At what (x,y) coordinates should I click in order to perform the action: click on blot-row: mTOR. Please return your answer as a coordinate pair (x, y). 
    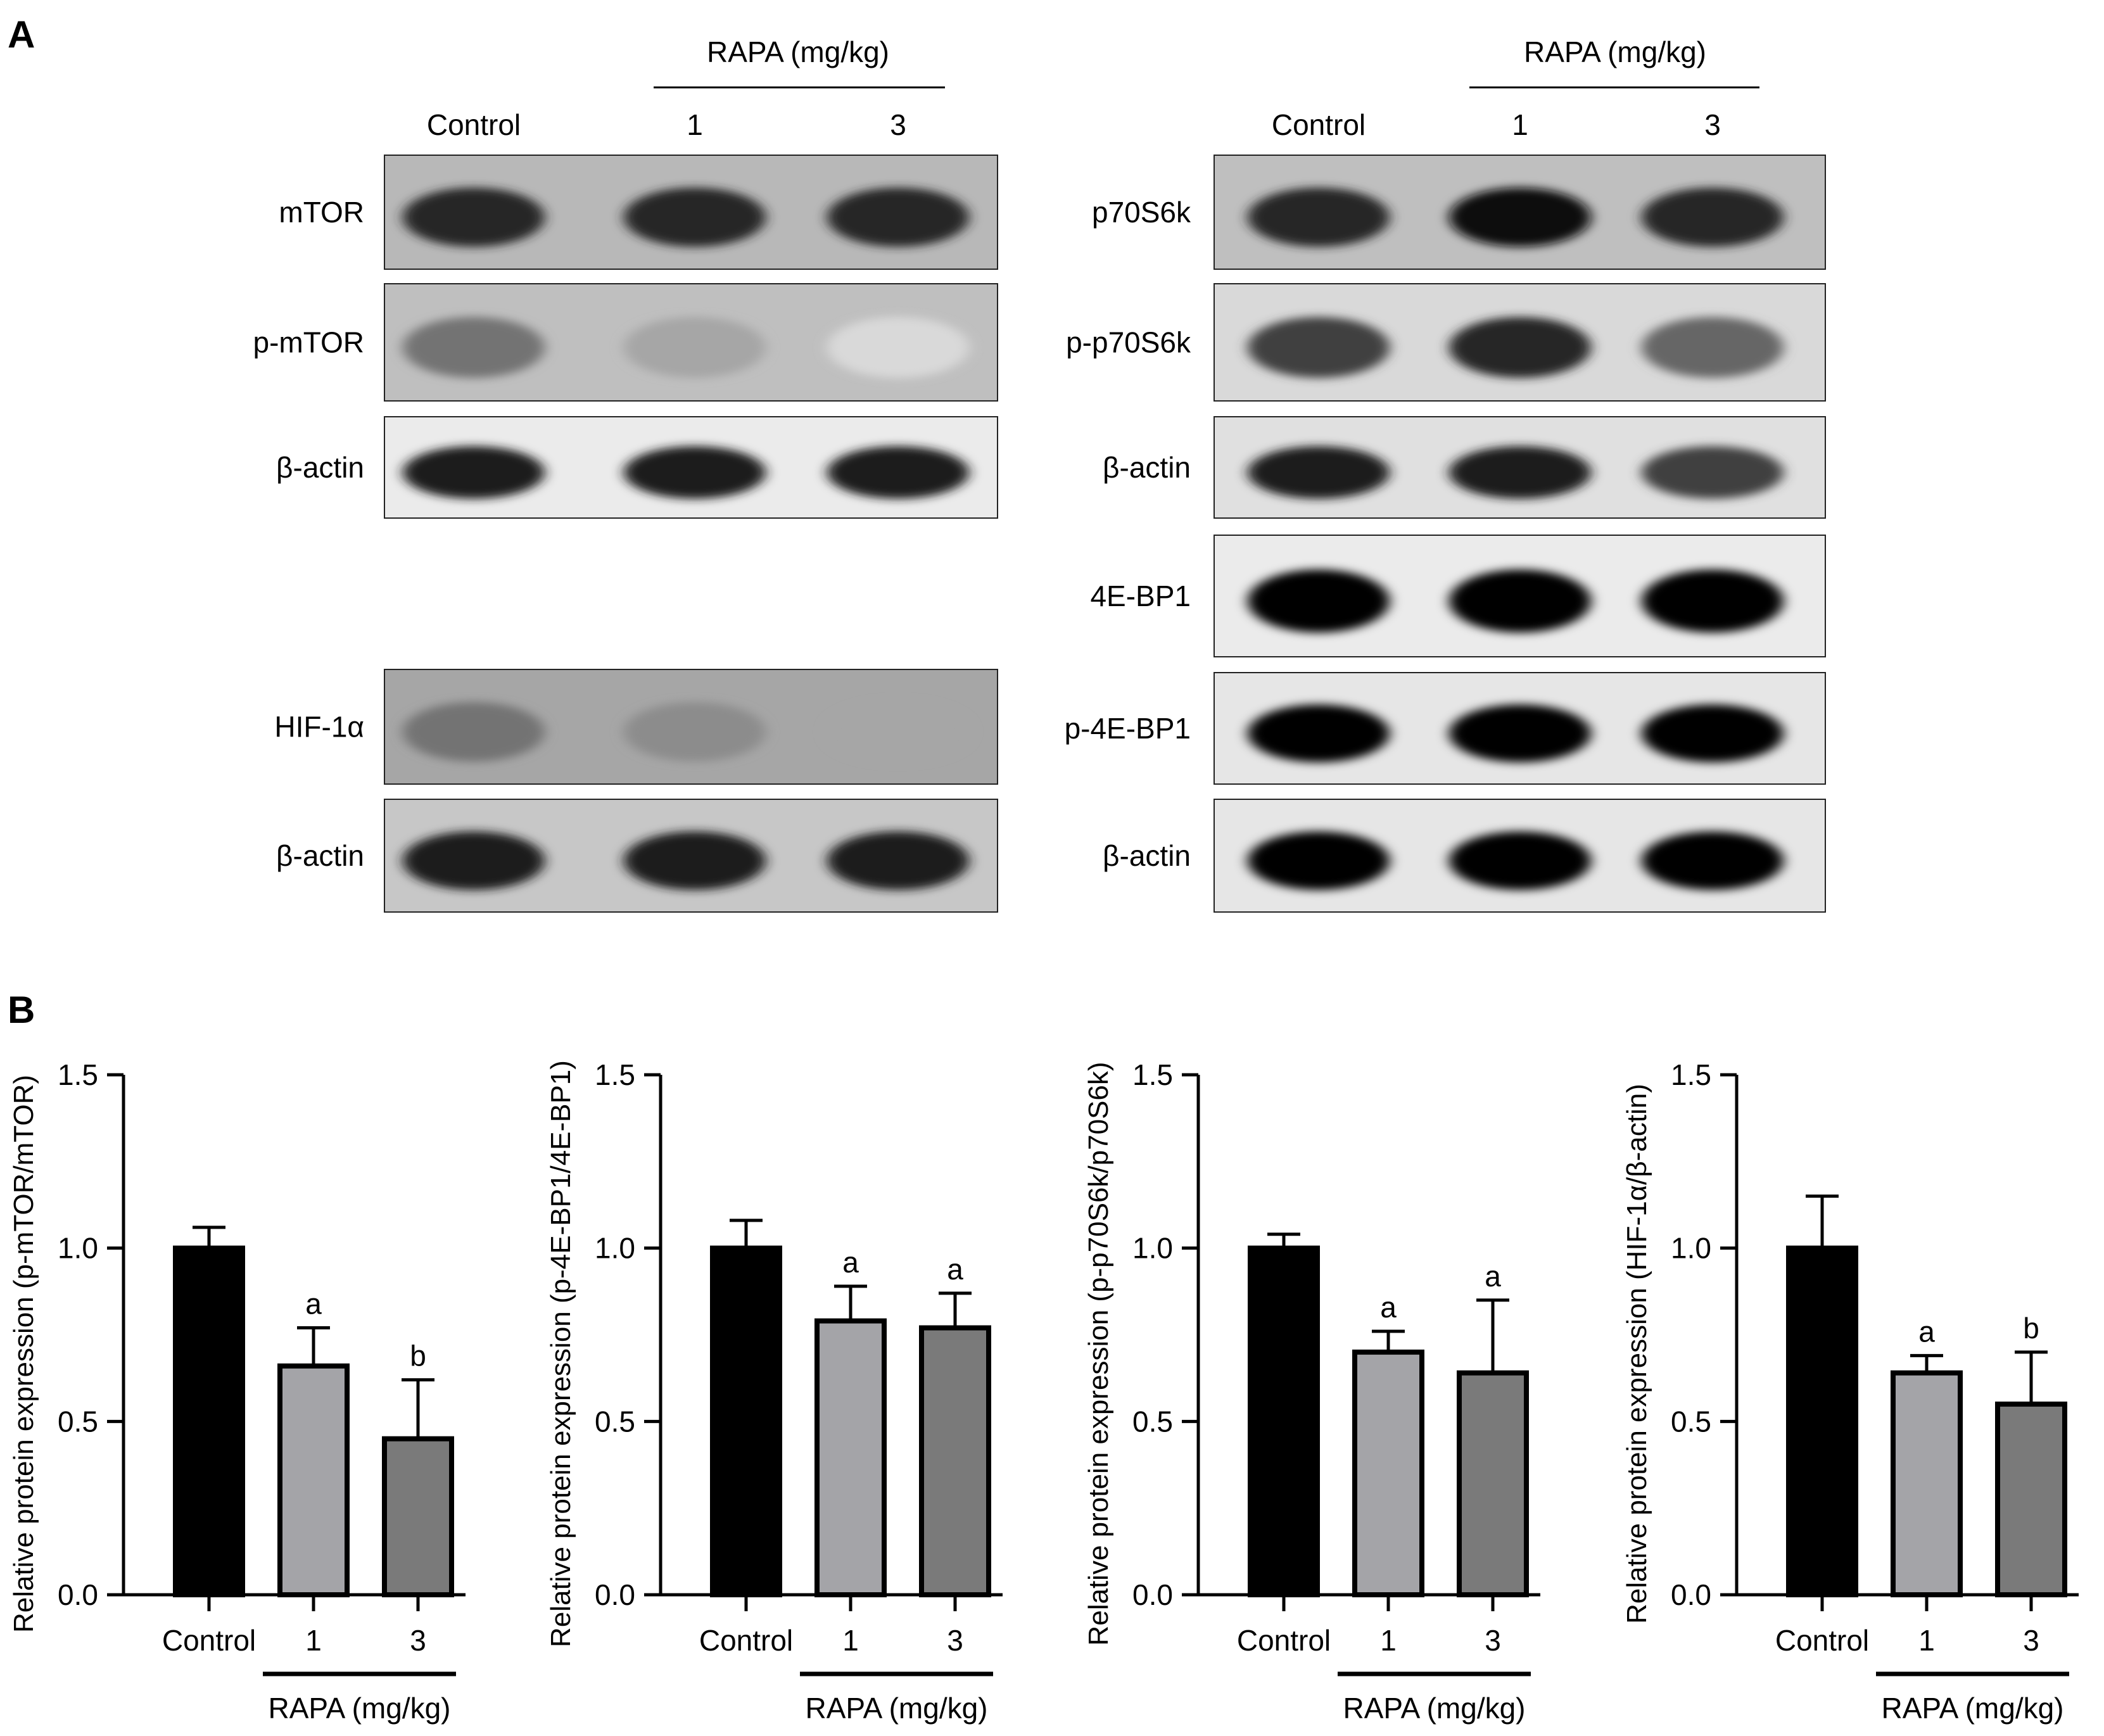
    Looking at the image, I should click on (638, 213).